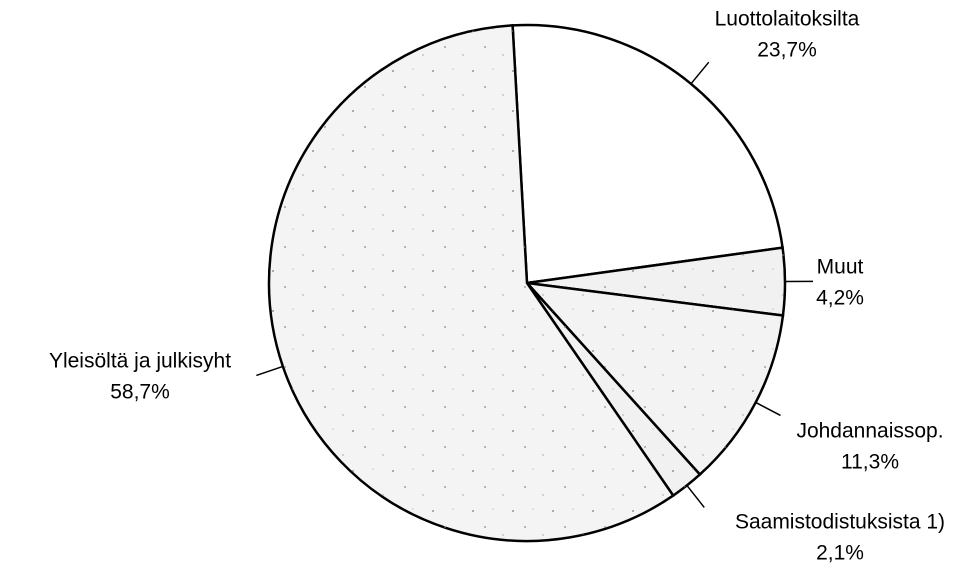  I want to click on slice-value-label: 2,1%, so click(840, 553).